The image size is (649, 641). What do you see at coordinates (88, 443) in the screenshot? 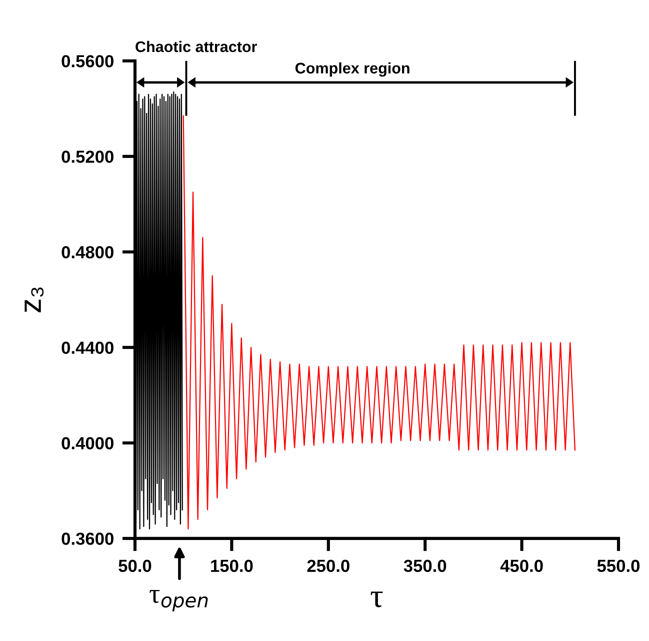
I see `y-tick-label: 0.4000` at bounding box center [88, 443].